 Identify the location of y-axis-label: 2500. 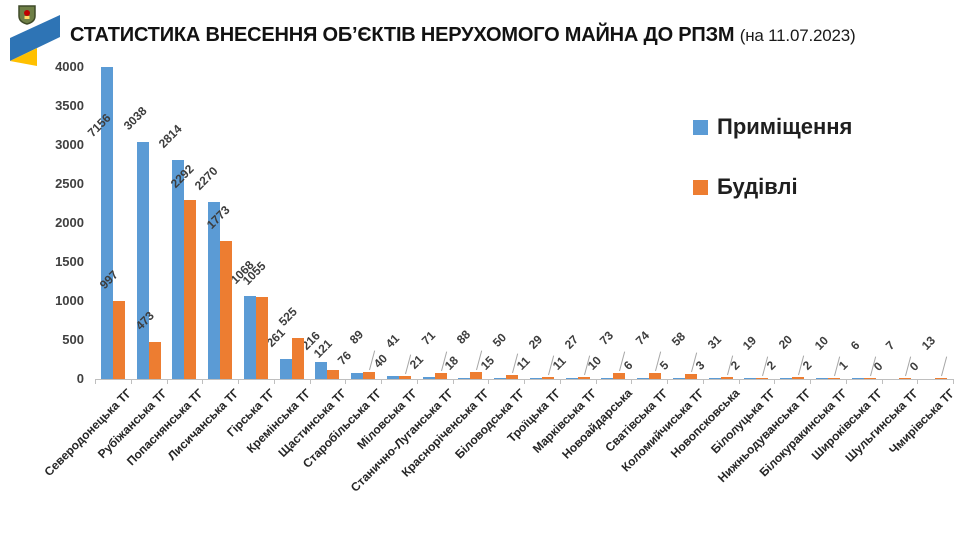
(69, 183).